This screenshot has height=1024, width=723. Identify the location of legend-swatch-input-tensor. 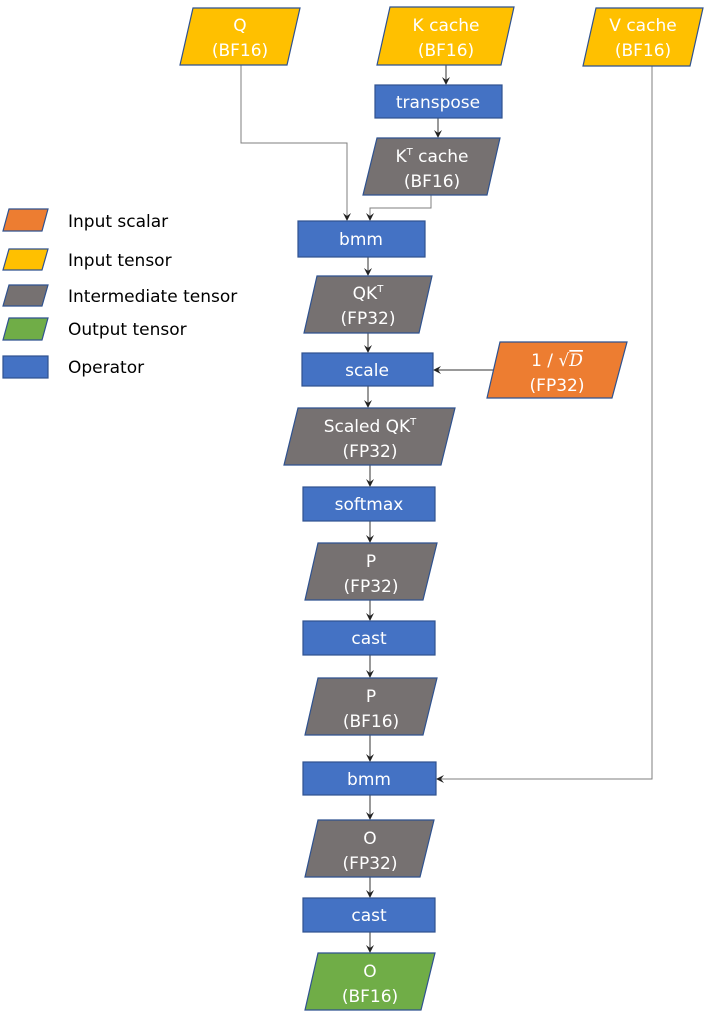
(25, 259).